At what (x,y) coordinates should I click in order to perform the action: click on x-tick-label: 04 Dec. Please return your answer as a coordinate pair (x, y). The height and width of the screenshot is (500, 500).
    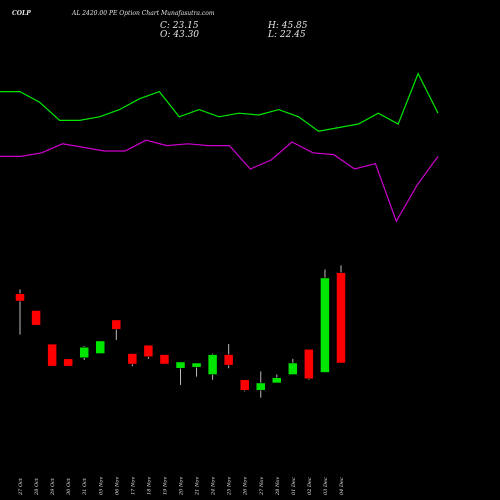
    Looking at the image, I should click on (342, 486).